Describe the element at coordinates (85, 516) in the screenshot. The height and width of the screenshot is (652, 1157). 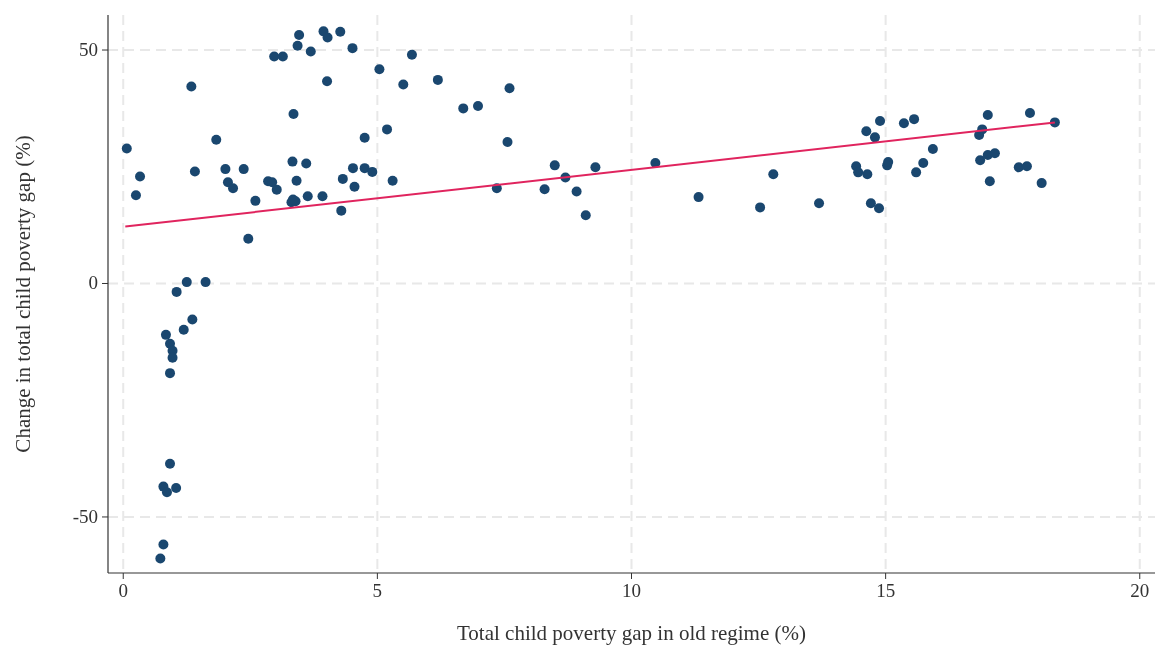
I see `y-tick-label: -50` at that location.